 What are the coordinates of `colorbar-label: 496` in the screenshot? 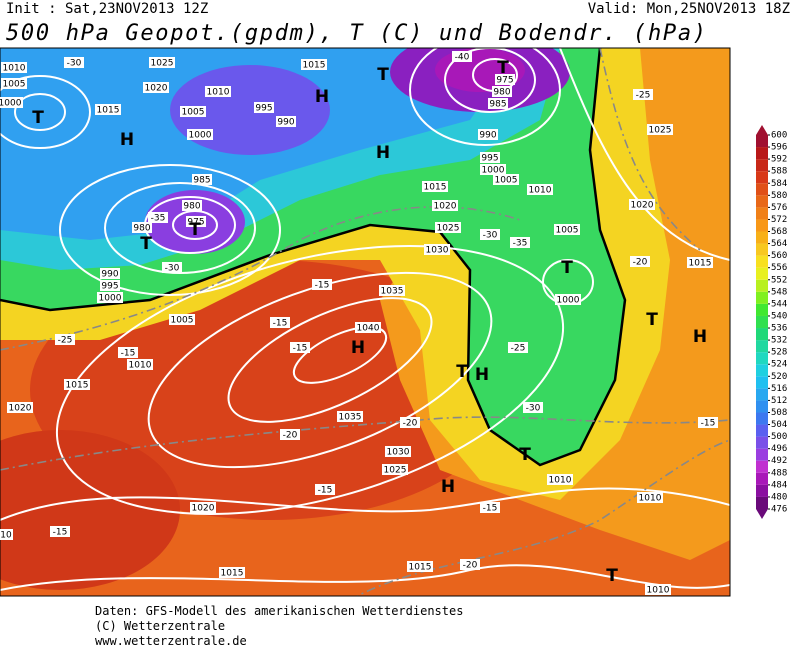 It's located at (779, 449).